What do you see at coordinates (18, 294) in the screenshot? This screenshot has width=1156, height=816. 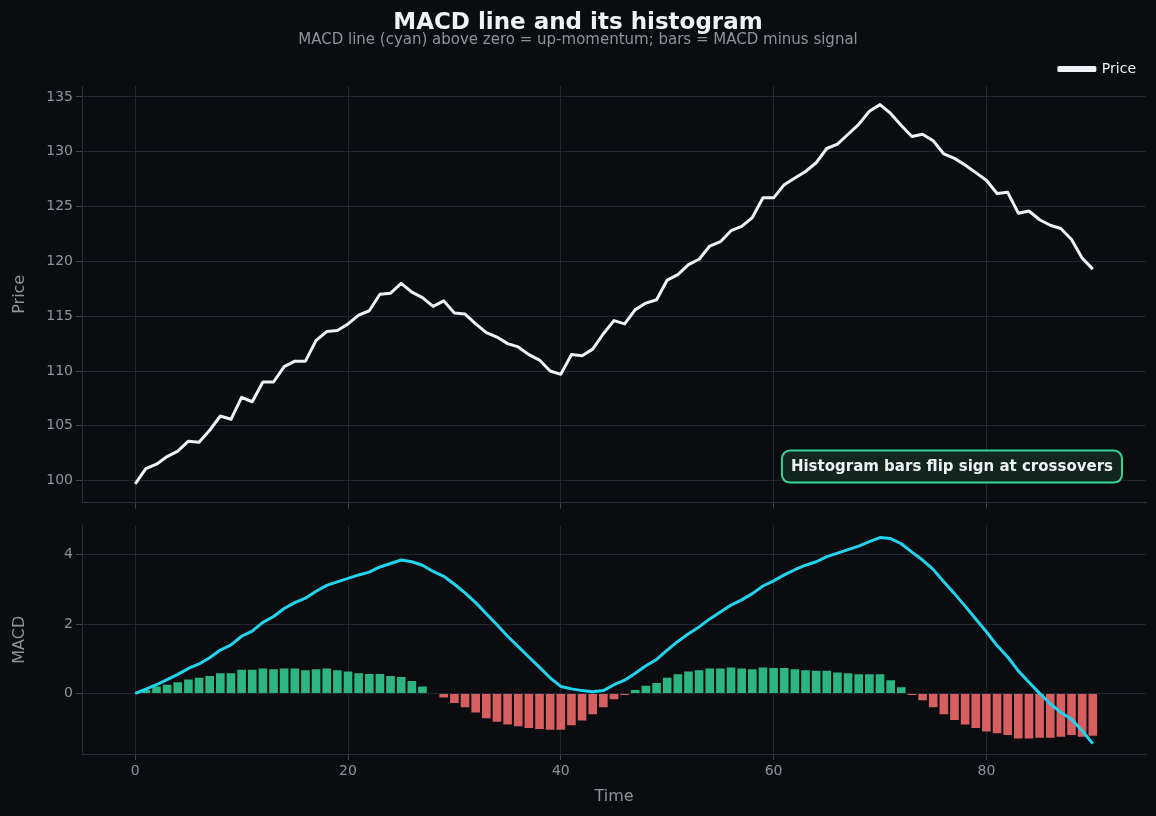 I see `y-axis-title: Price` at bounding box center [18, 294].